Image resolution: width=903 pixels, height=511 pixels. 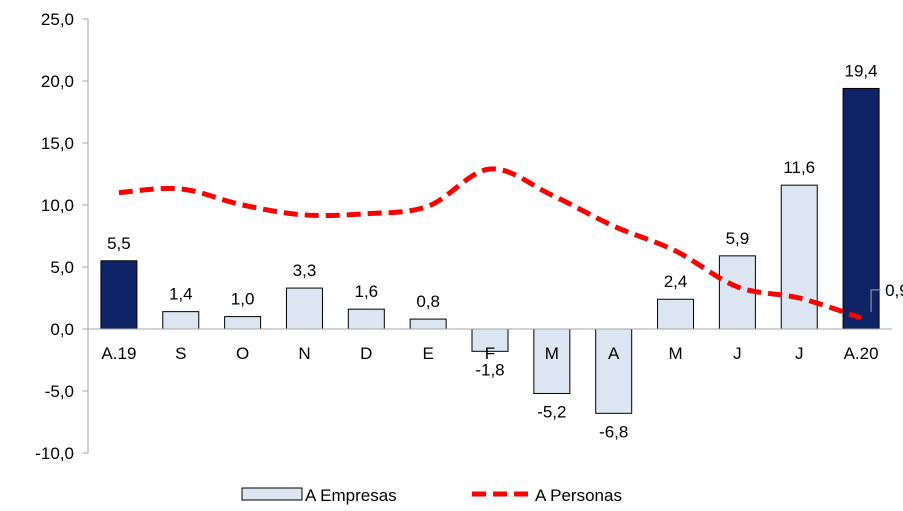 I want to click on bar-data-label: -1,8, so click(x=489, y=369).